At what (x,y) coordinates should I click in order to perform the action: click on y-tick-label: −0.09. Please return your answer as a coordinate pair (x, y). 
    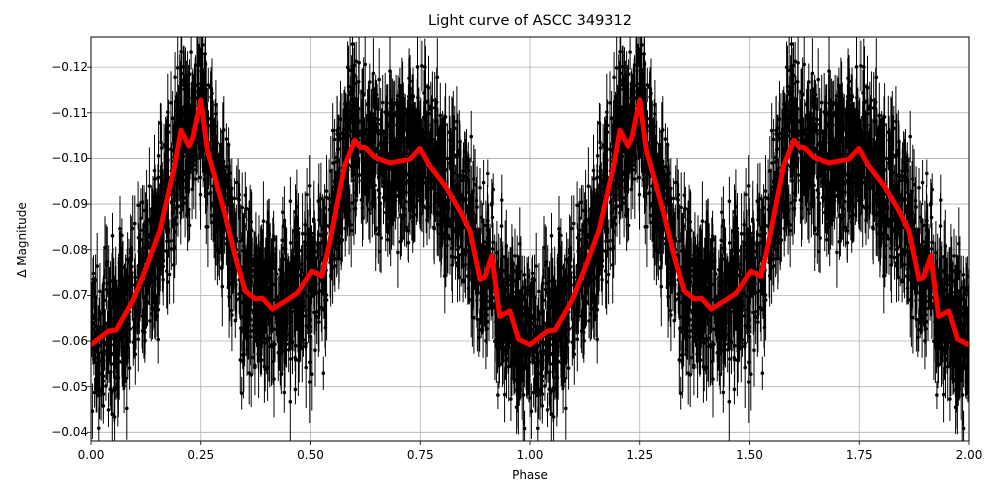
    Looking at the image, I should click on (69, 204).